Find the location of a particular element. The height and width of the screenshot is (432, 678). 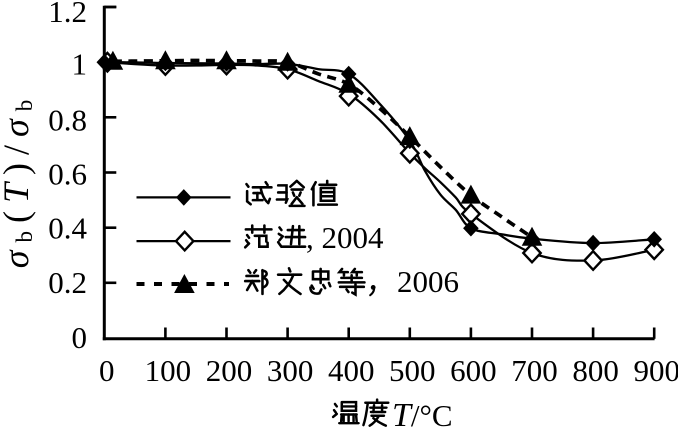

svg-text: σb(T)/σb is located at coordinates (18, 180).